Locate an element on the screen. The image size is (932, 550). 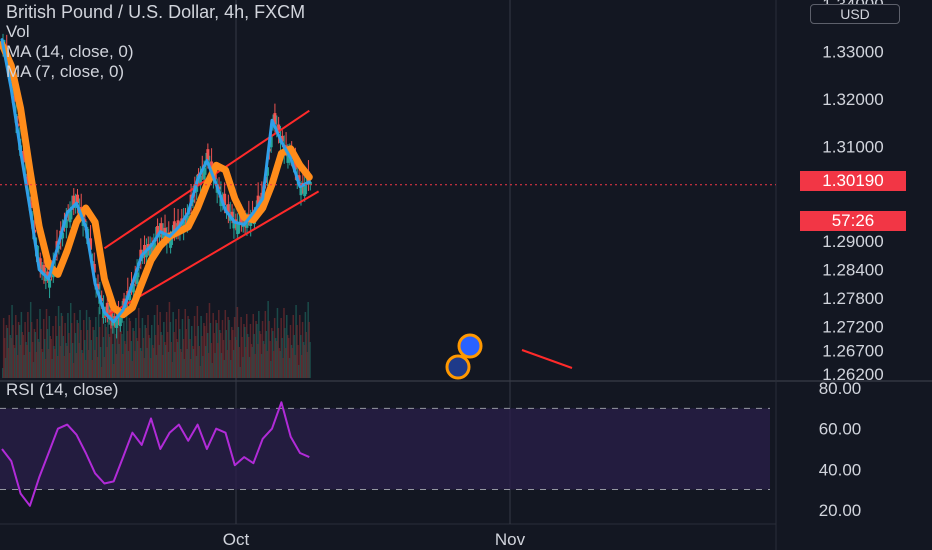
rsi-label: RSI (14, close) is located at coordinates (62, 389).